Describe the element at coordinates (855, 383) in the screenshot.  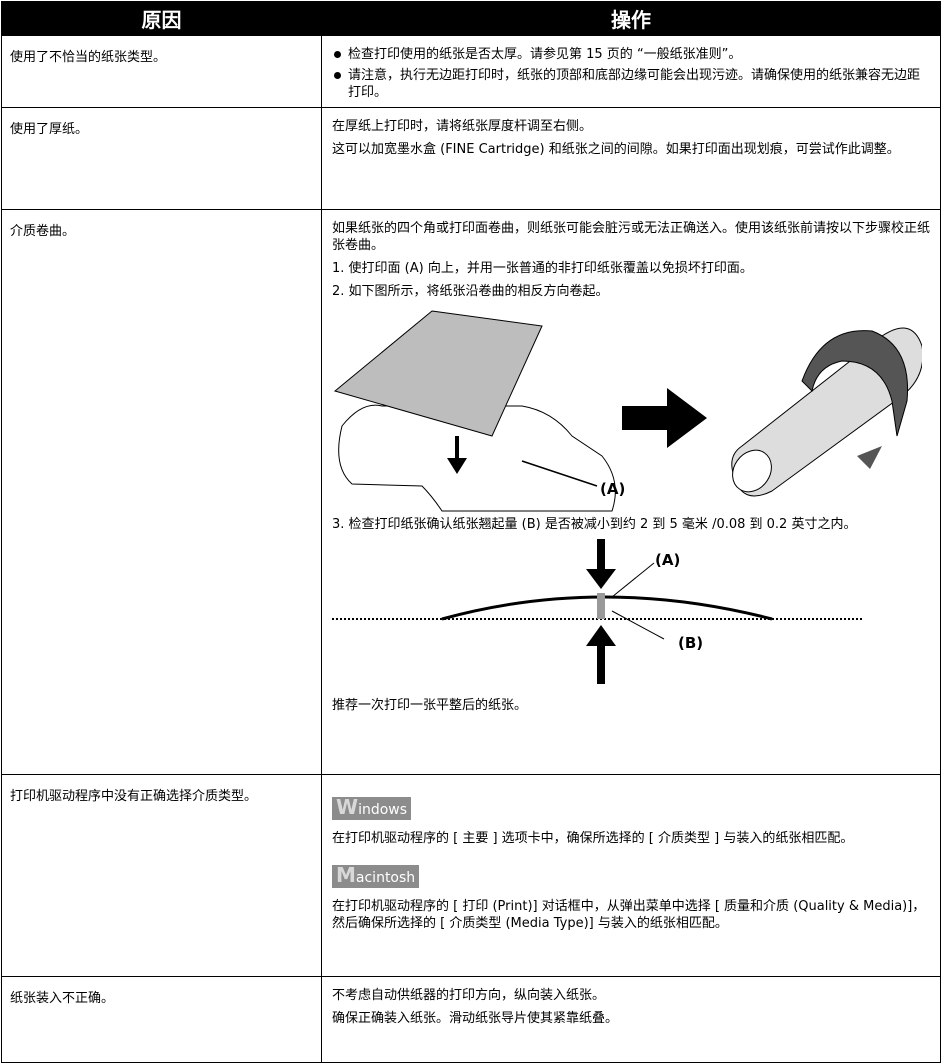
I see `curve-arrow` at that location.